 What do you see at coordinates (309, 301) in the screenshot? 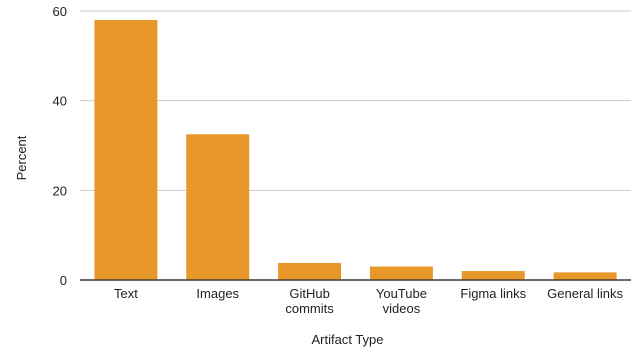
I see `x-tick-label: GitHub commits` at bounding box center [309, 301].